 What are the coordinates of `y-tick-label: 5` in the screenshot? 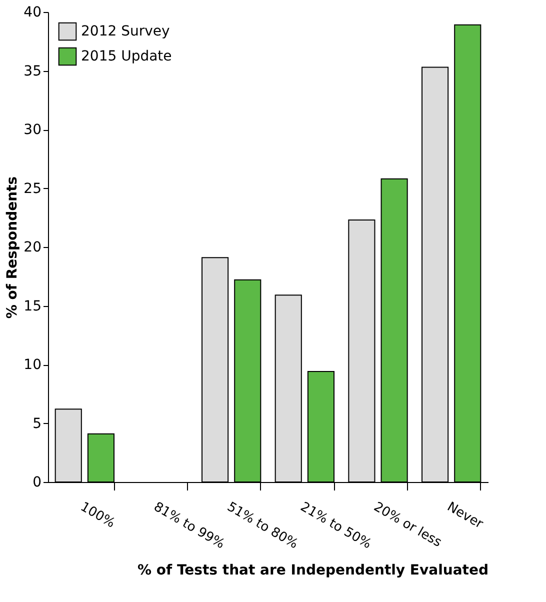 It's located at (37, 424).